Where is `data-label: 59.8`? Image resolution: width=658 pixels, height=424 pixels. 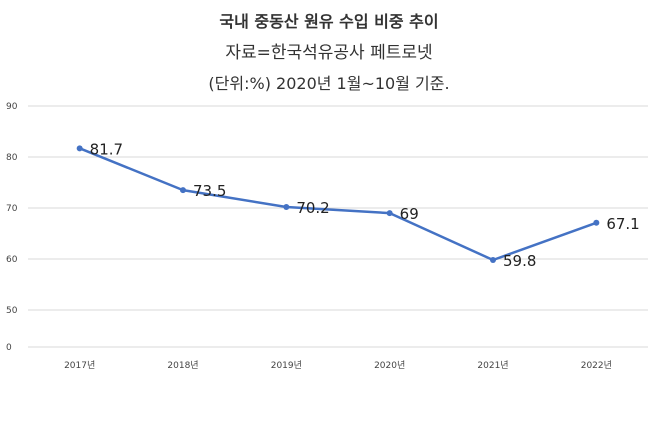
data-label: 59.8 is located at coordinates (519, 261).